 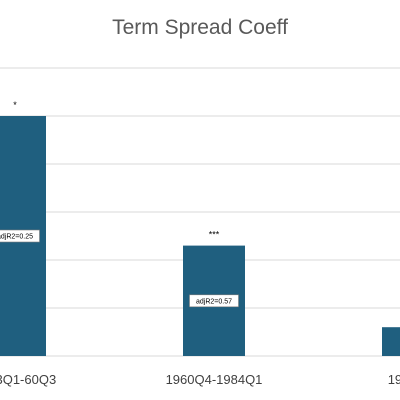 I want to click on x-tick-label: 1960Q4-1984Q1, so click(x=214, y=379).